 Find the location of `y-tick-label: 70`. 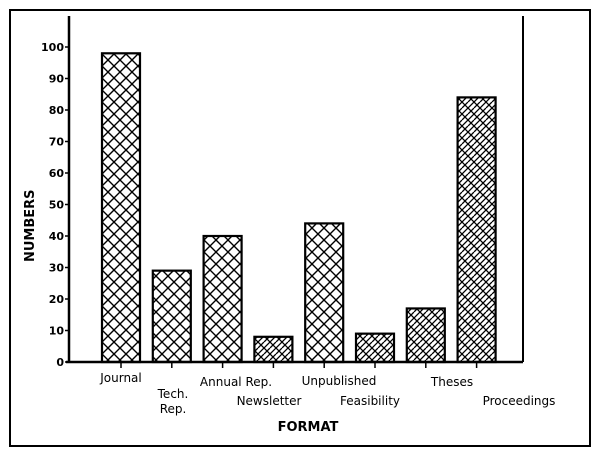

y-tick-label: 70 is located at coordinates (57, 142).